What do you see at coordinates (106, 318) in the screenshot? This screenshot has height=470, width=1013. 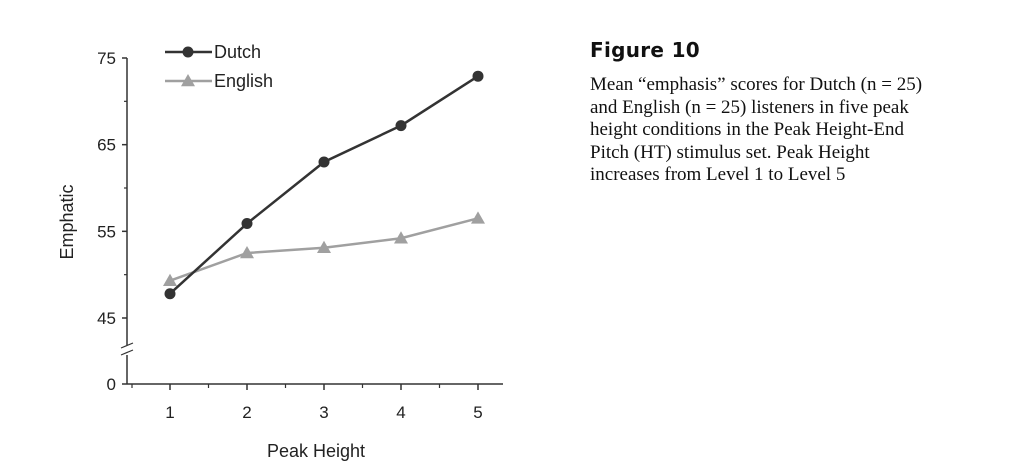 I see `y-tick-label: 45` at bounding box center [106, 318].